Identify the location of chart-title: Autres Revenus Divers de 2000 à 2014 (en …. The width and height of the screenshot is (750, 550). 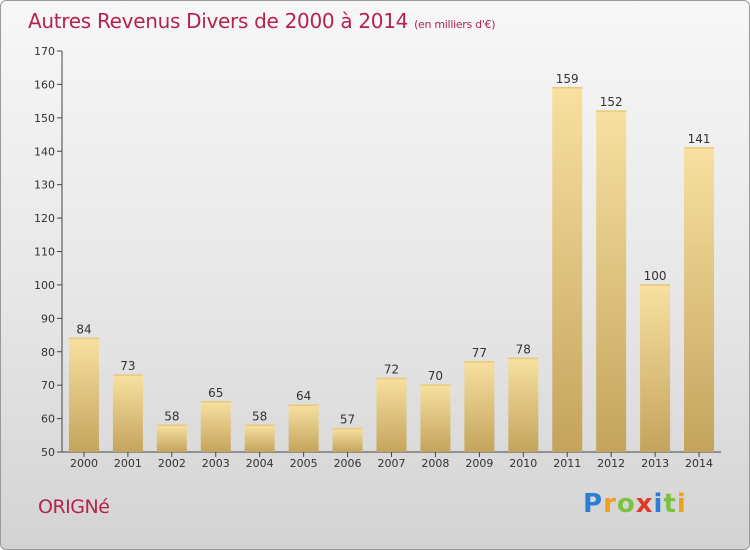
(262, 21).